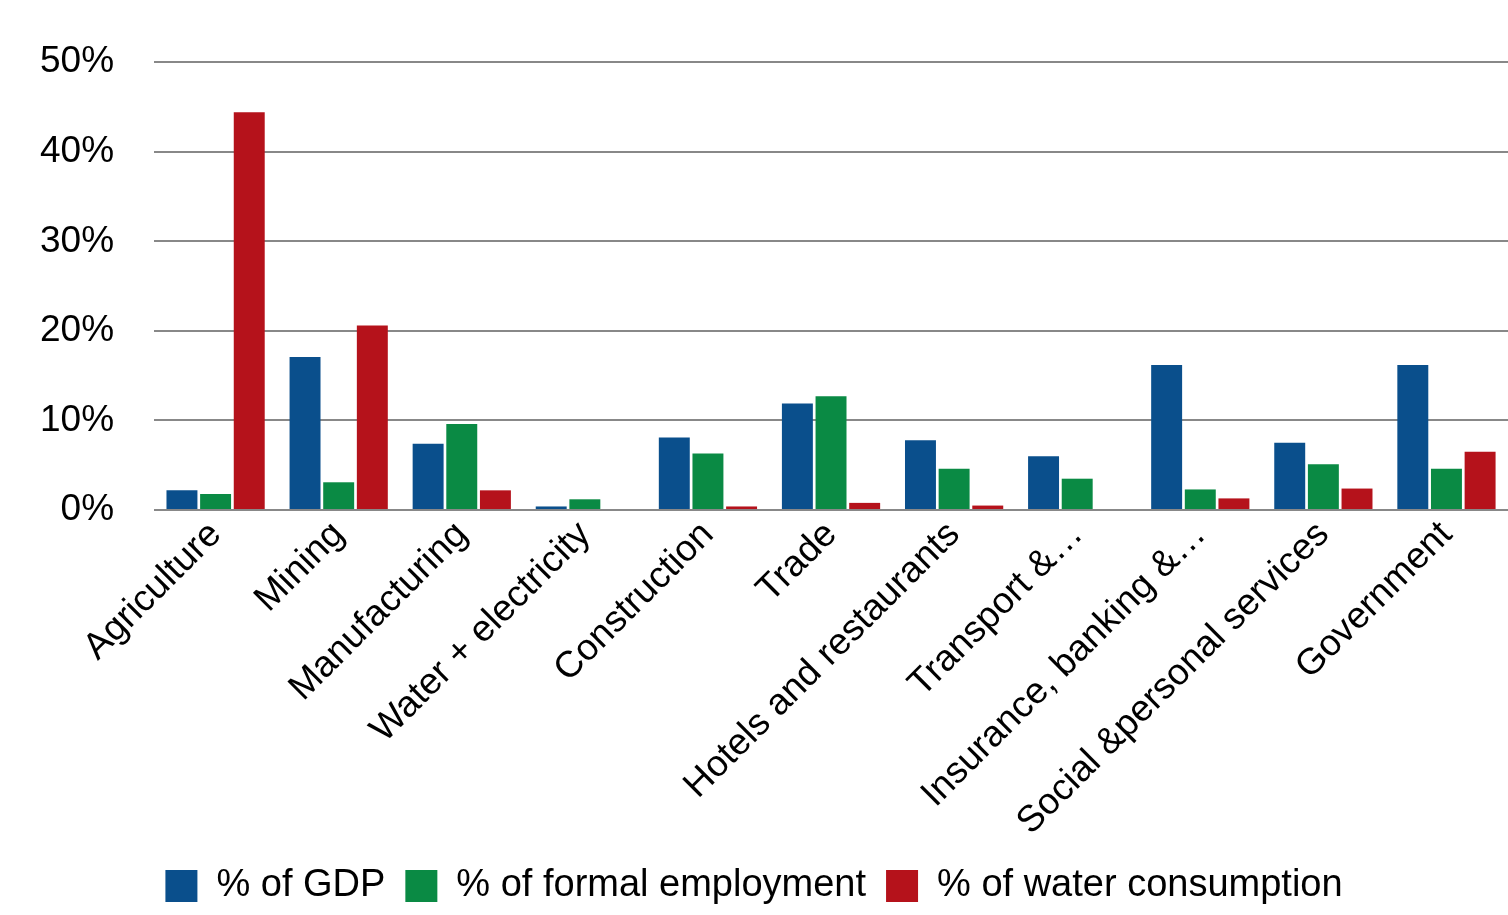 This screenshot has height=915, width=1508. What do you see at coordinates (1140, 883) in the screenshot?
I see `legend-label: % of water consumption` at bounding box center [1140, 883].